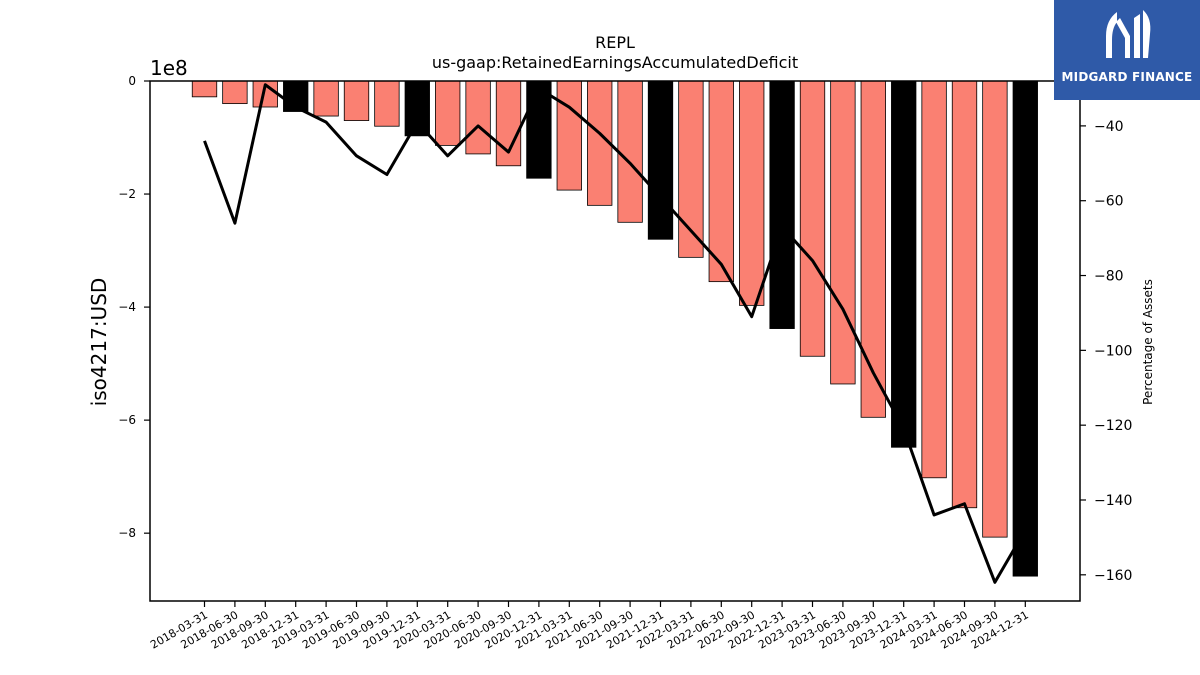 This screenshot has height=675, width=1200. Describe the element at coordinates (127, 420) in the screenshot. I see `y-tick-label: −6` at that location.